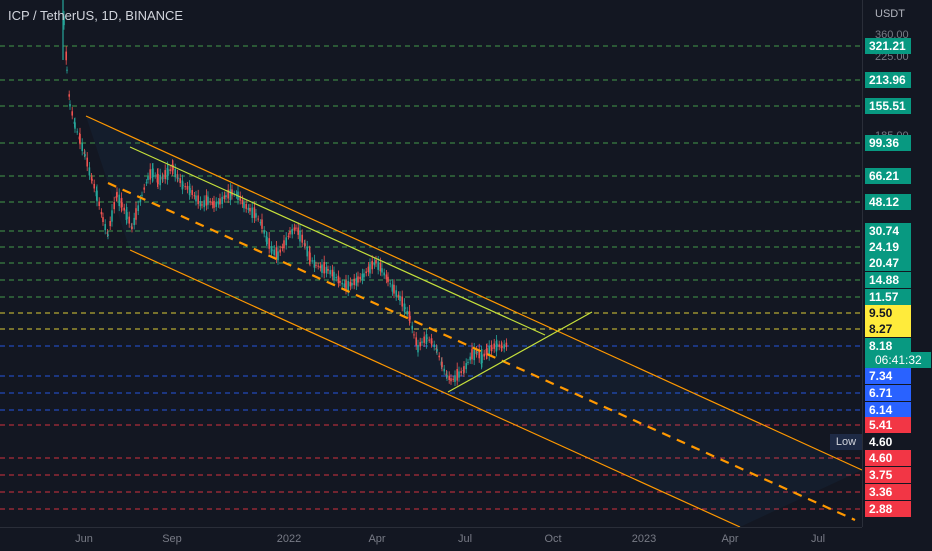 Image resolution: width=932 pixels, height=551 pixels. Describe the element at coordinates (289, 539) in the screenshot. I see `time-label: 2022` at that location.